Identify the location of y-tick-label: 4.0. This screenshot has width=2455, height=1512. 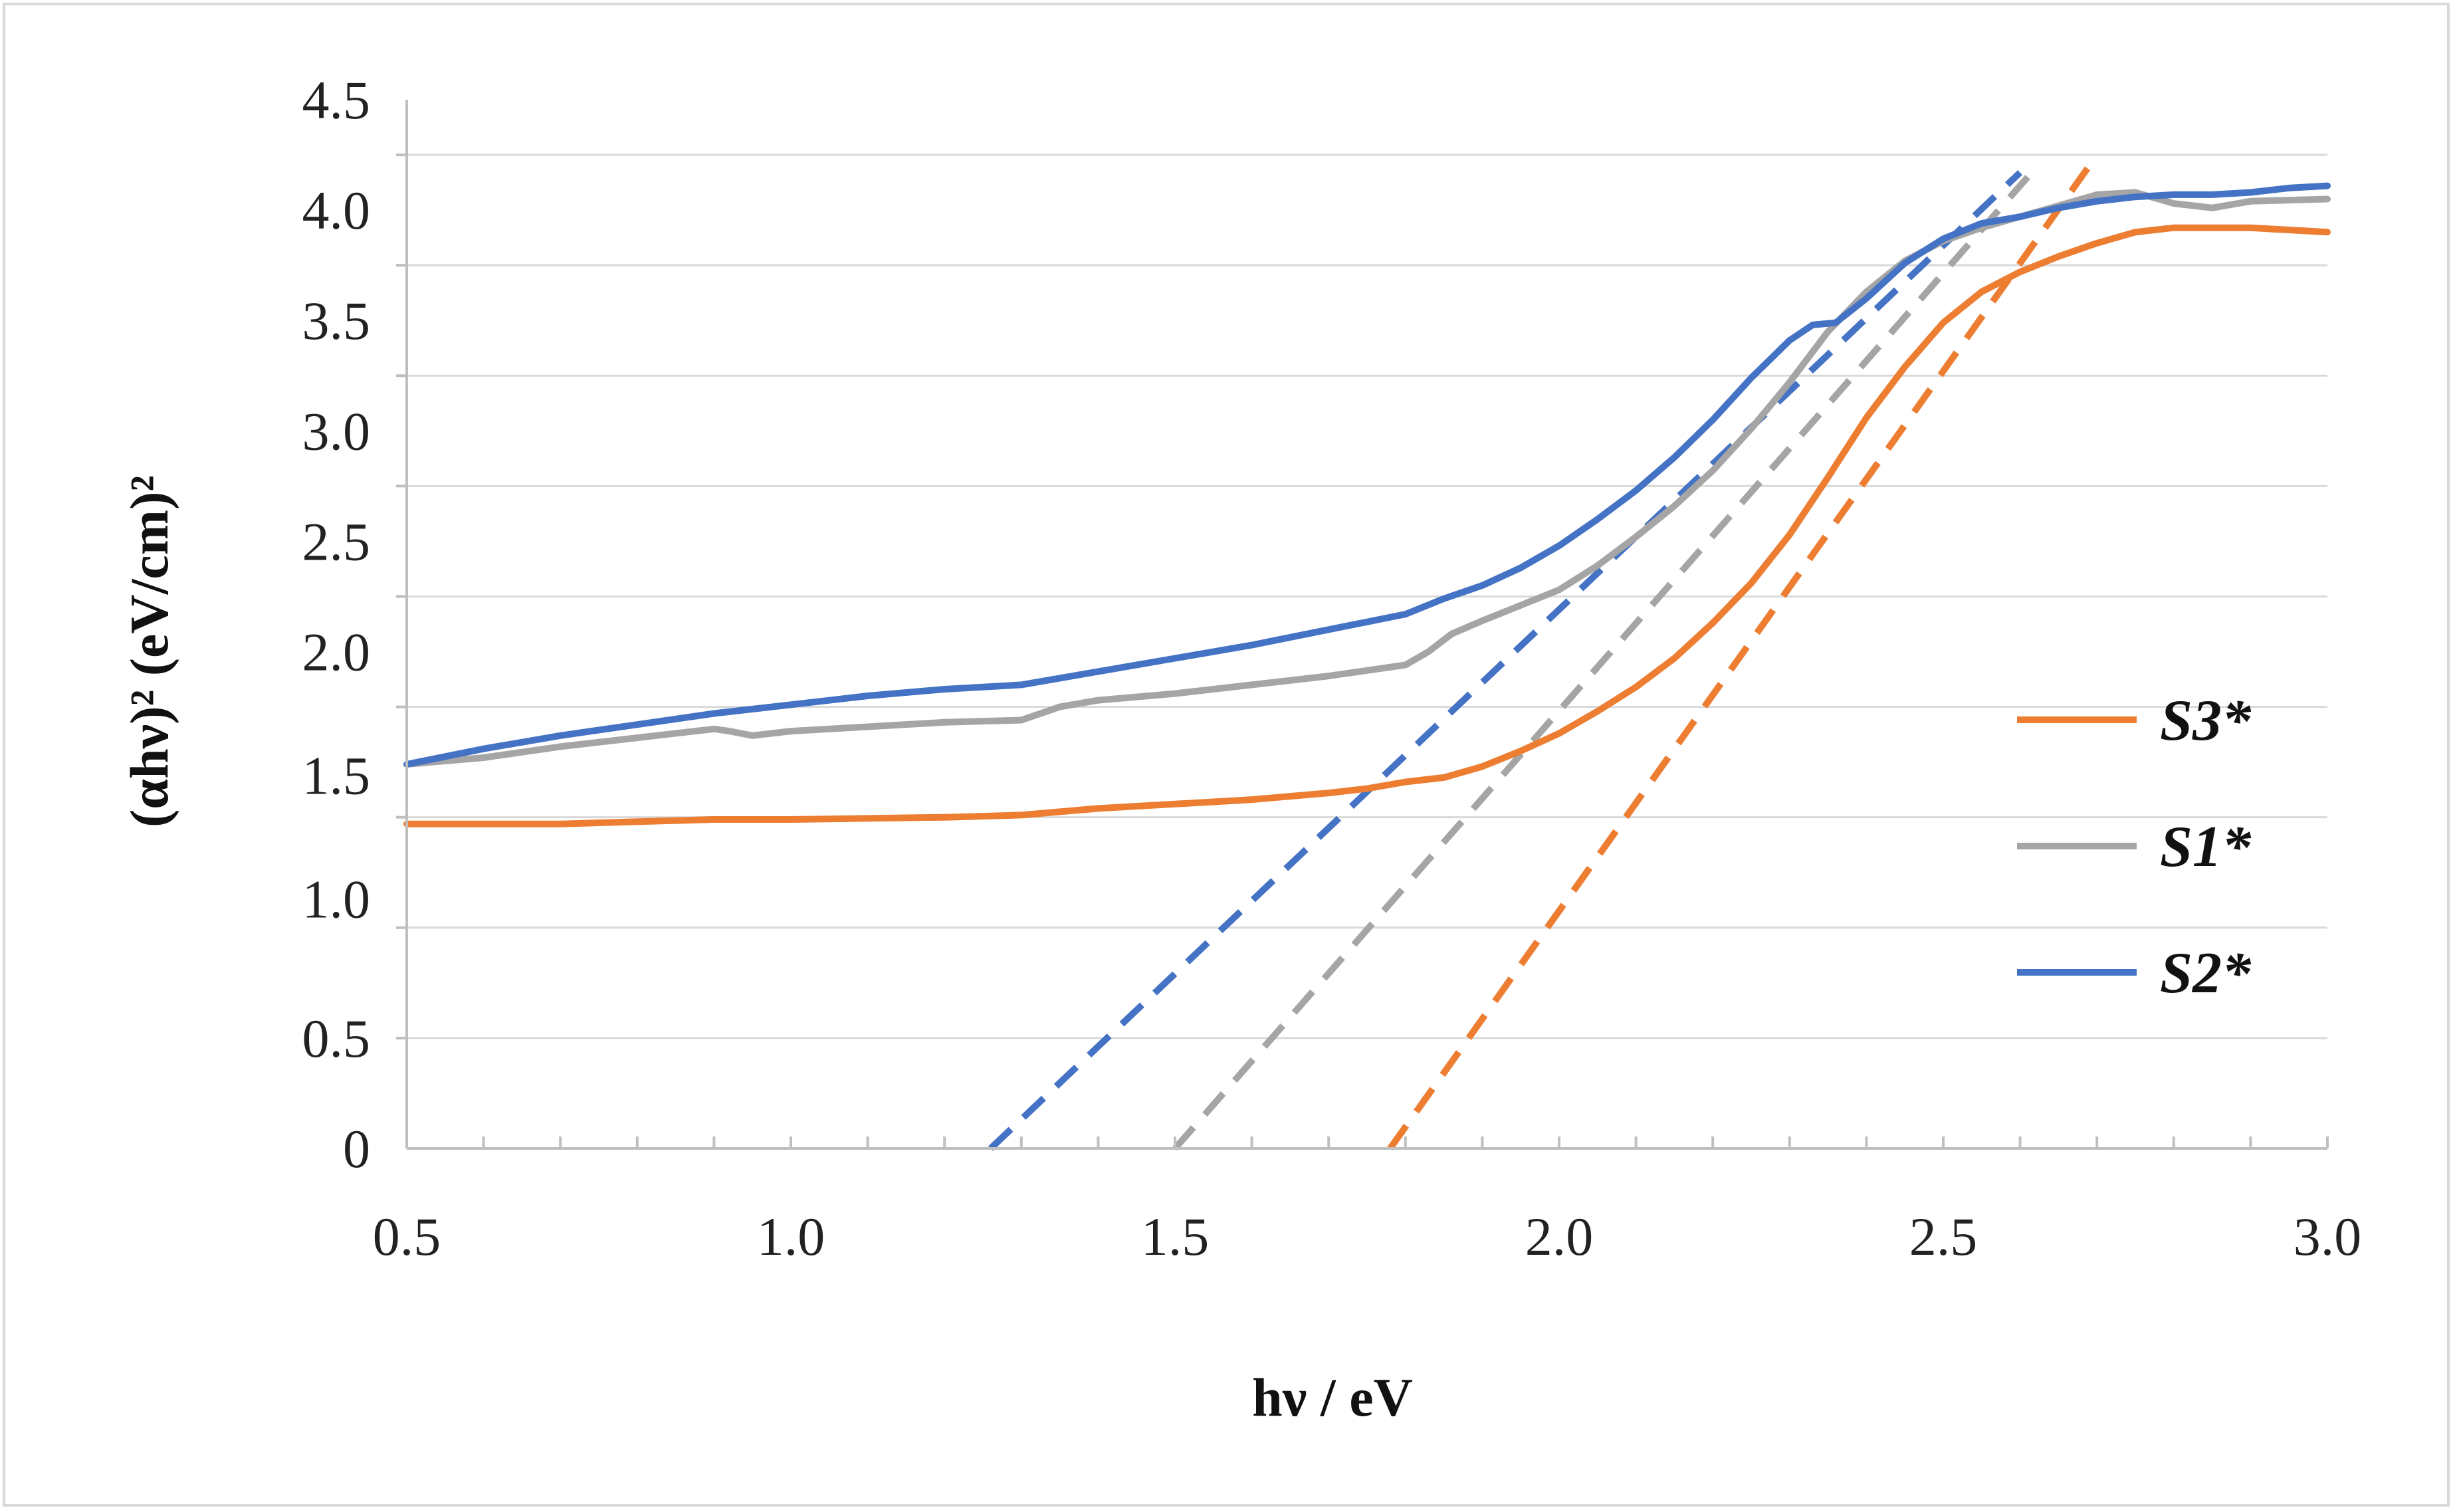
(336, 210).